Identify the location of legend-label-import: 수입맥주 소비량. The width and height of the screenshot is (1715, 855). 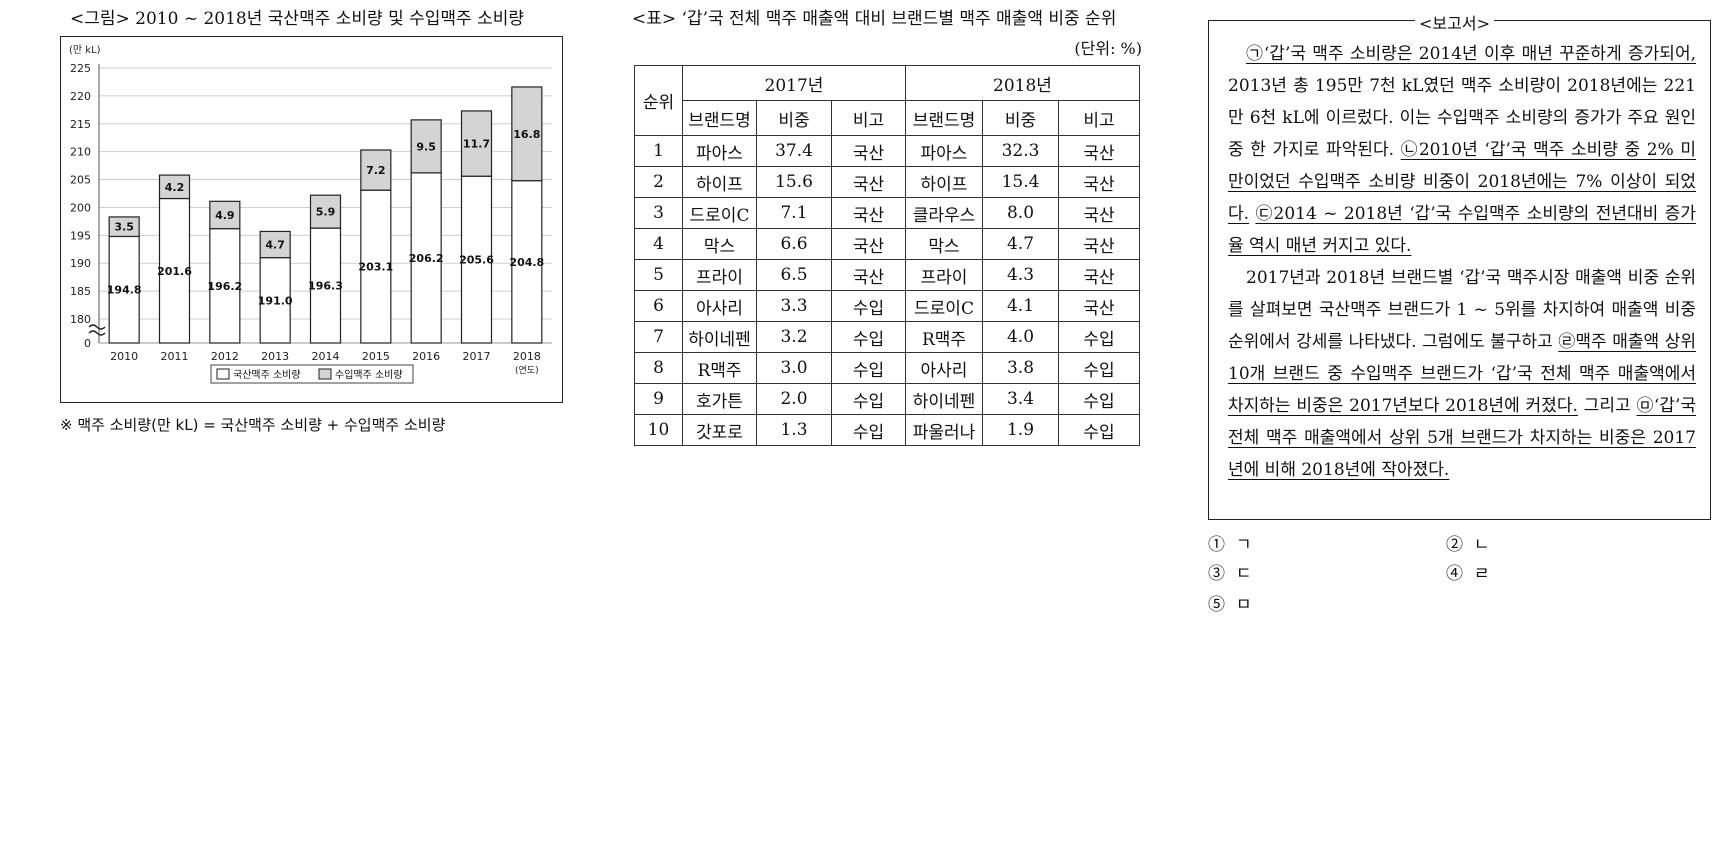
(369, 374).